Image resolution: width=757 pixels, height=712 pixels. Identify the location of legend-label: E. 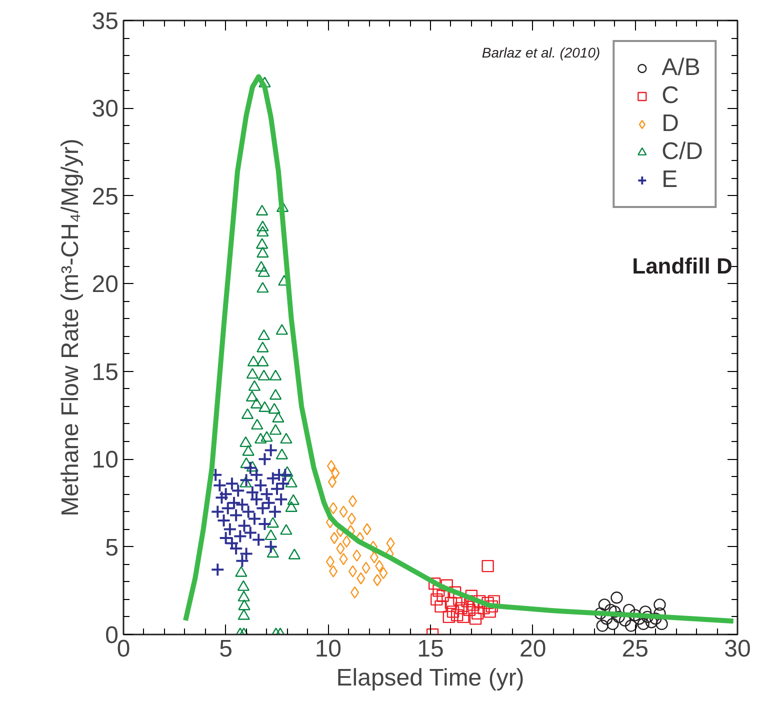
(670, 180).